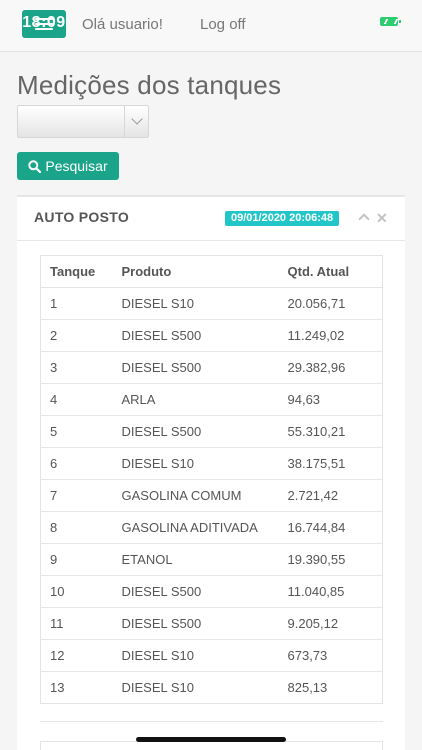 This screenshot has width=422, height=750. Describe the element at coordinates (35, 166) in the screenshot. I see `search-icon` at that location.